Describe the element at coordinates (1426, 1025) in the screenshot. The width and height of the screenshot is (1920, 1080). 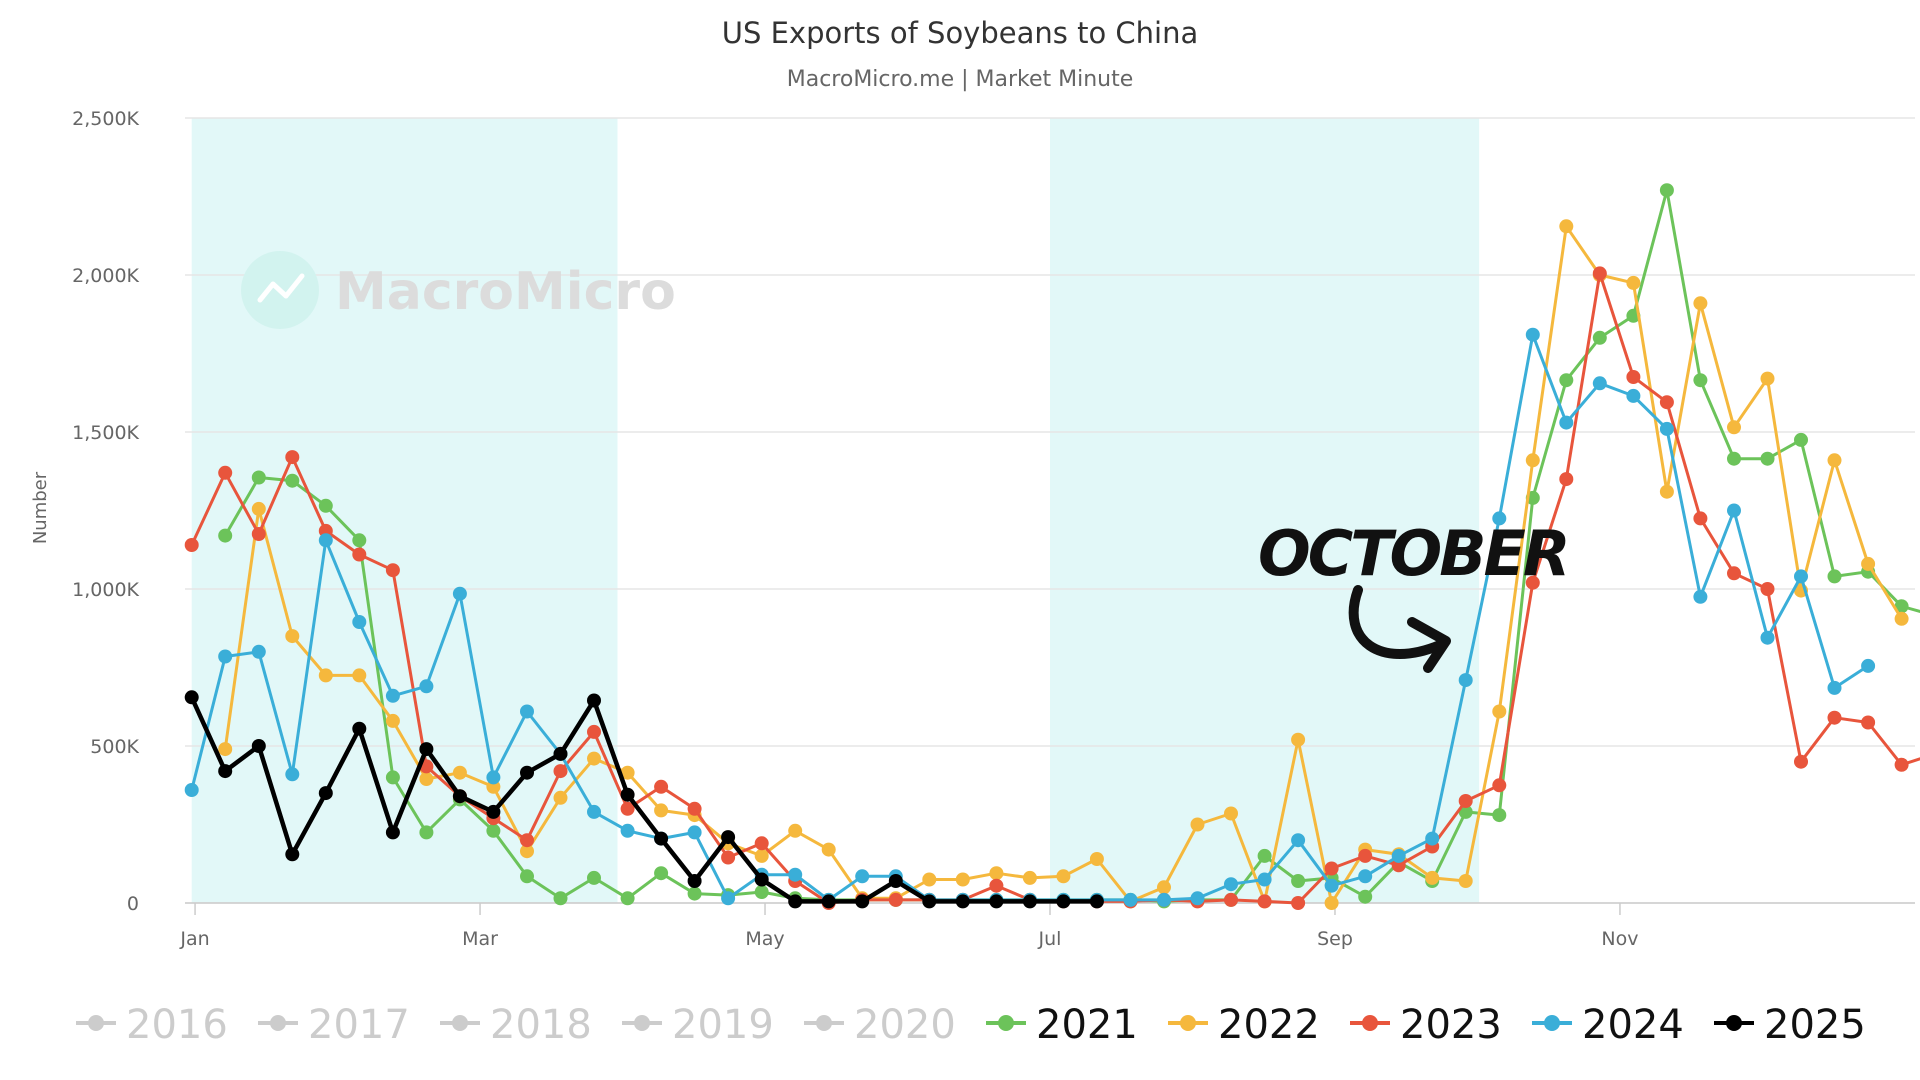
I see `legend-item-2023: 2023` at that location.